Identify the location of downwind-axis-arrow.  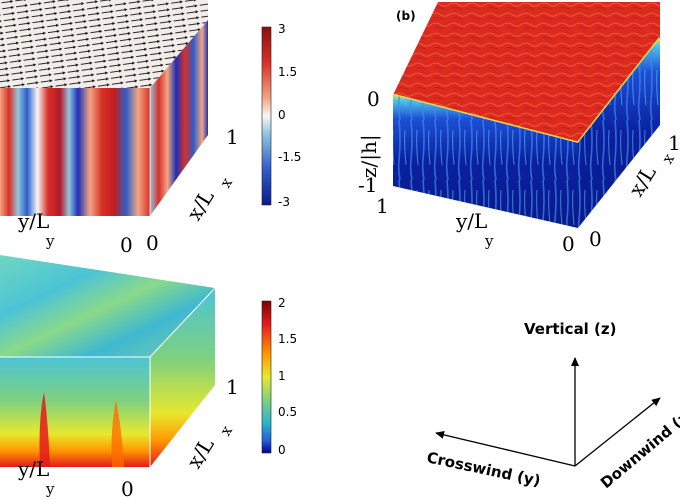
(617, 432).